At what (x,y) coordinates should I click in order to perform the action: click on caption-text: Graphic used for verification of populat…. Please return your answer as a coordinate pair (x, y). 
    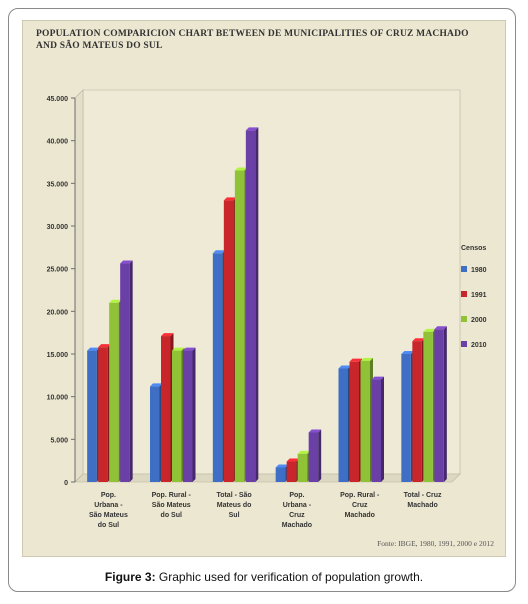
    Looking at the image, I should click on (289, 577).